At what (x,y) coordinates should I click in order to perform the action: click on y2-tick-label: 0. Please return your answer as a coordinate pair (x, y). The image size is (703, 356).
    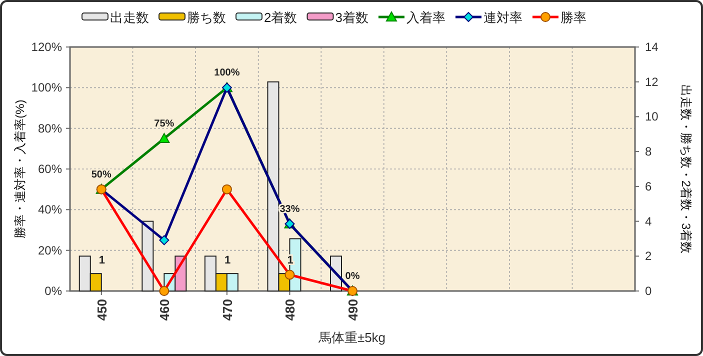
    Looking at the image, I should click on (648, 291).